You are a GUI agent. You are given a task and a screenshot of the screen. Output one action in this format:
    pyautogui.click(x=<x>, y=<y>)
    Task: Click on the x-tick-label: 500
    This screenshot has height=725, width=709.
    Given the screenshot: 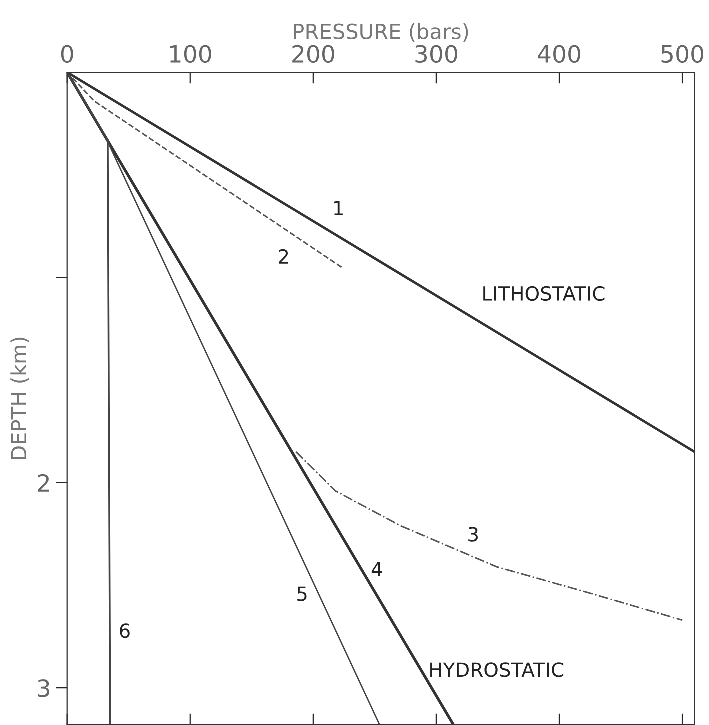 What is the action you would take?
    pyautogui.click(x=683, y=54)
    